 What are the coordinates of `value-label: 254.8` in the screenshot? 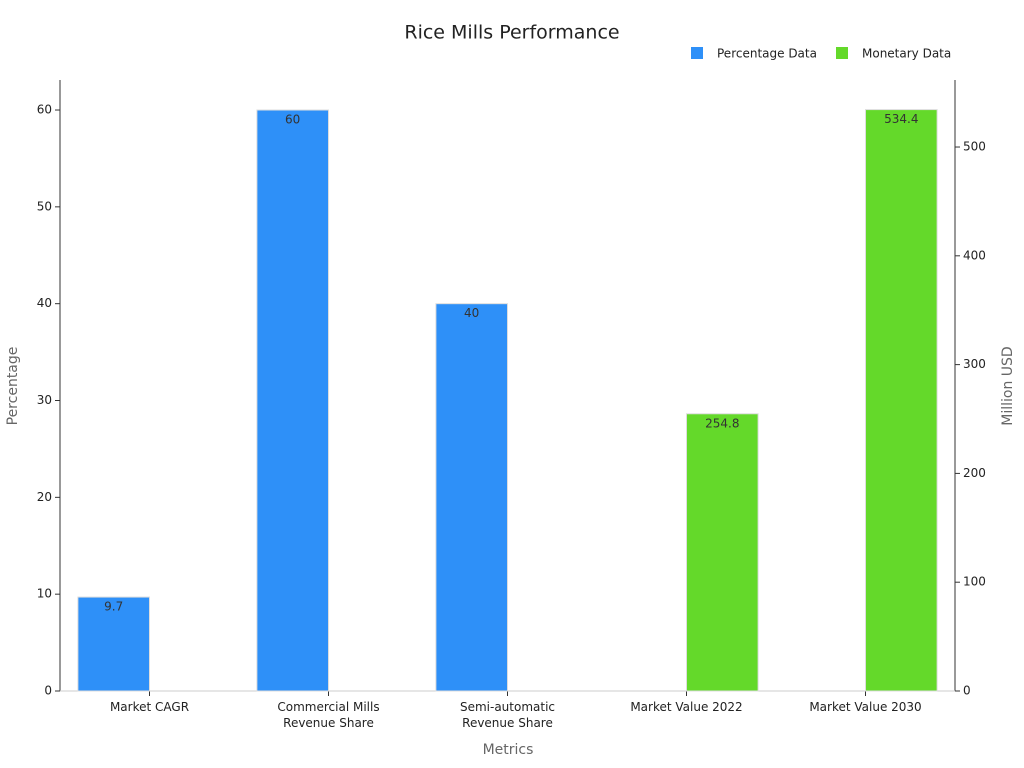 It's located at (722, 423).